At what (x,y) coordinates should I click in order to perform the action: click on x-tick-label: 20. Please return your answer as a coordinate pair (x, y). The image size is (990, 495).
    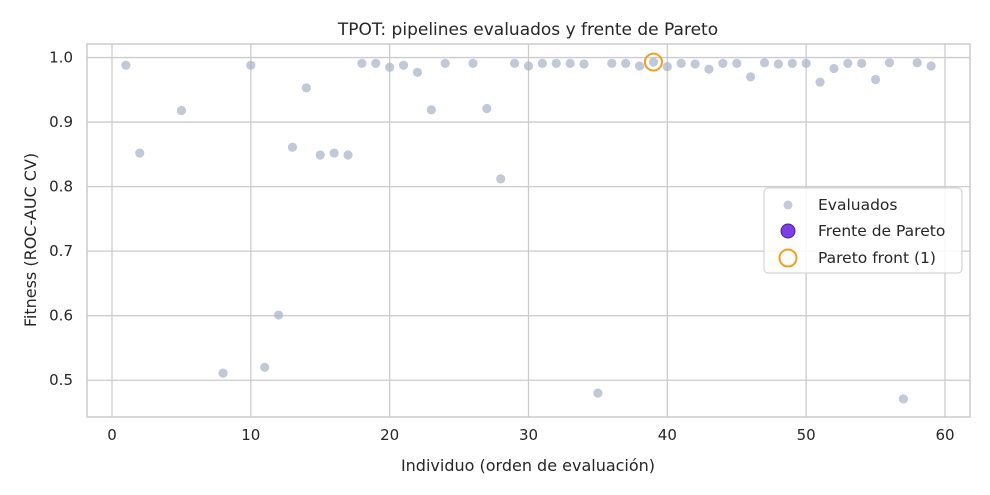
    Looking at the image, I should click on (389, 435).